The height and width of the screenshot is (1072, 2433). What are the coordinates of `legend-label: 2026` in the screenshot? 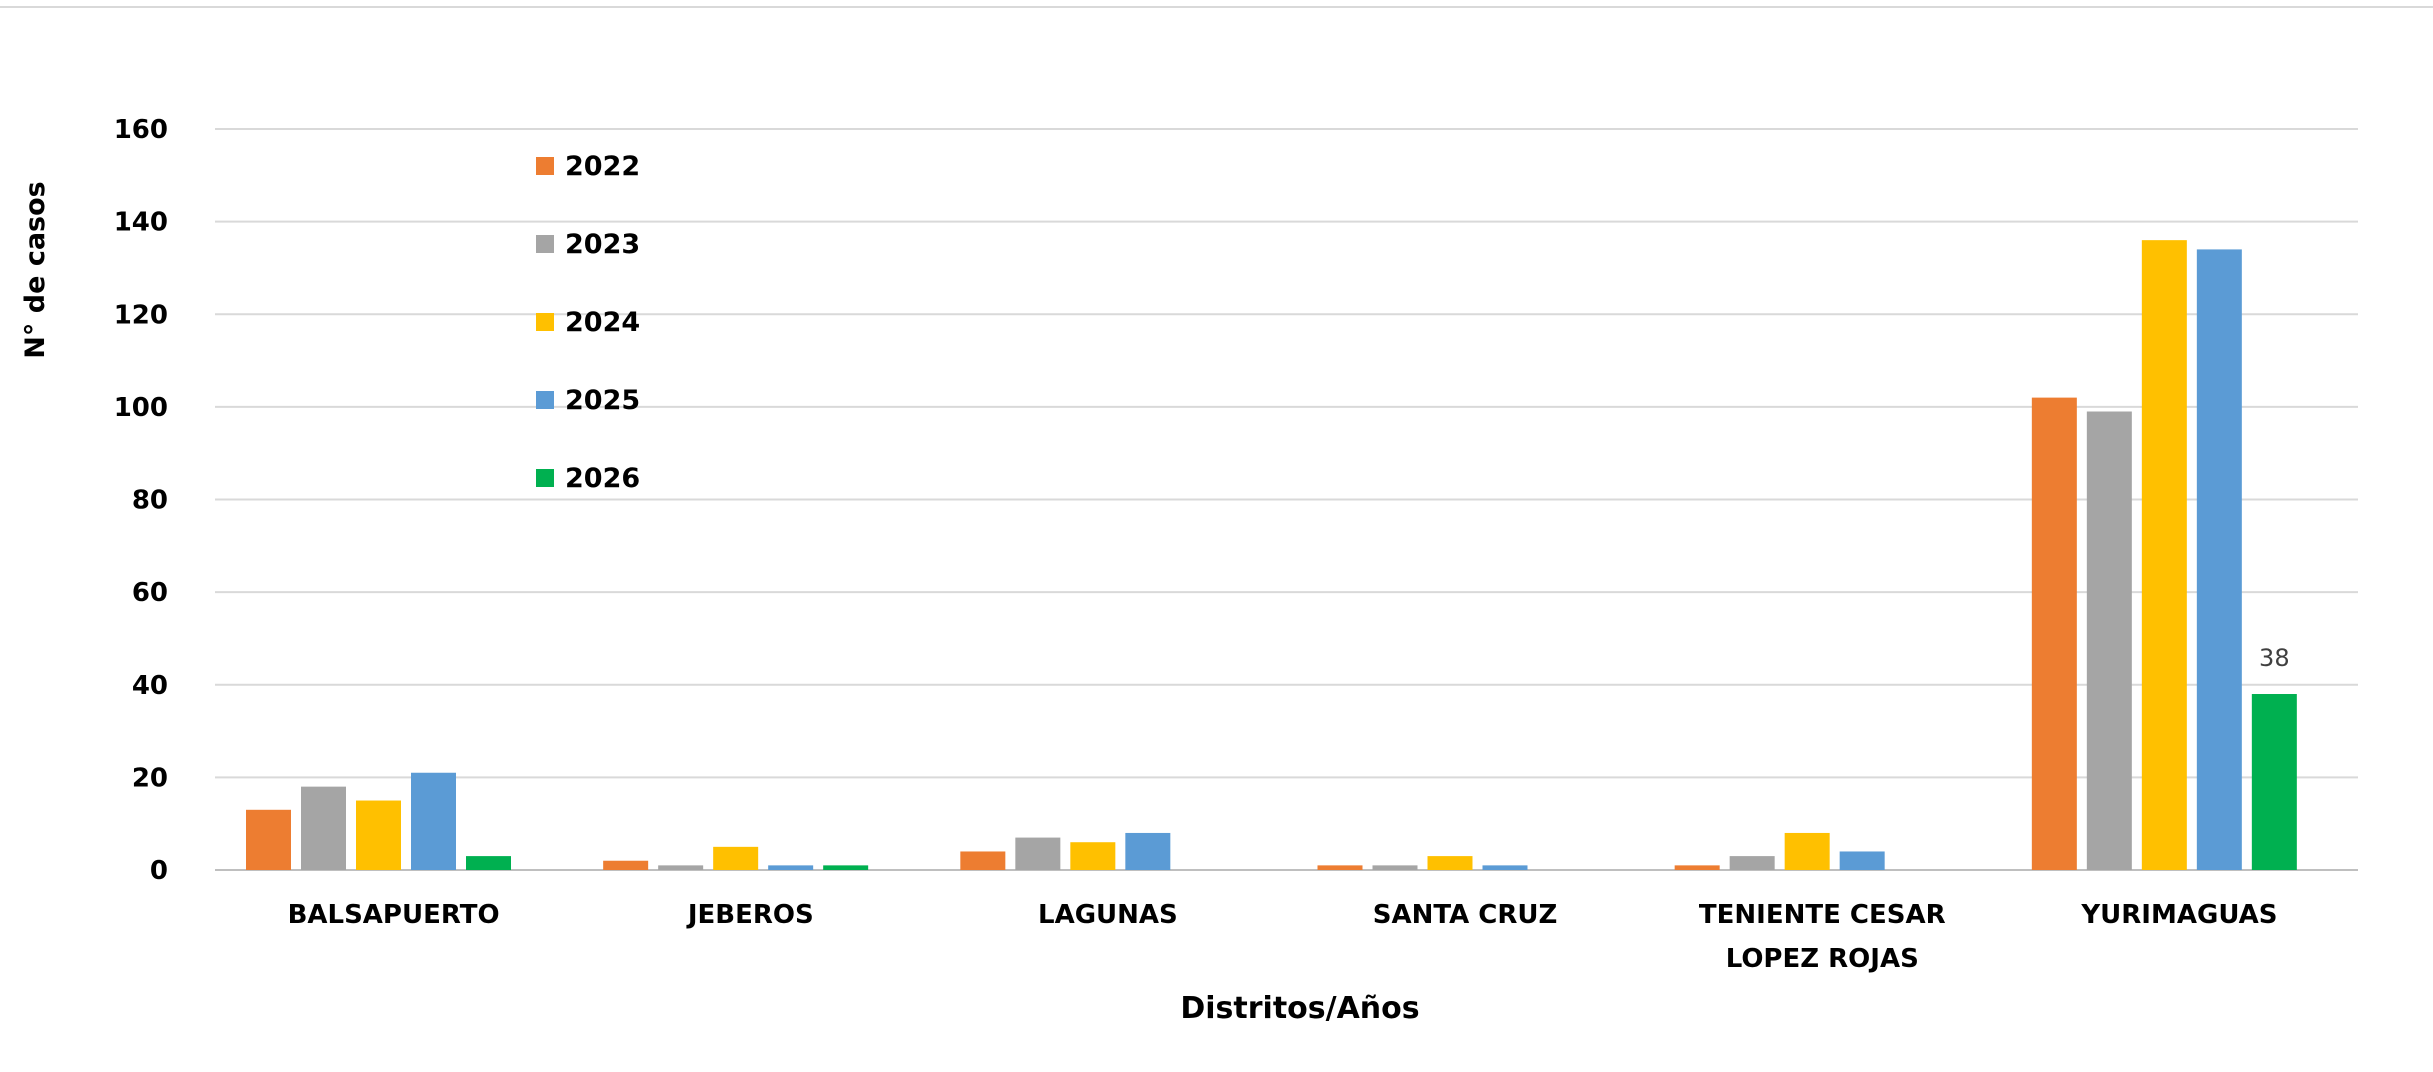 It's located at (602, 478).